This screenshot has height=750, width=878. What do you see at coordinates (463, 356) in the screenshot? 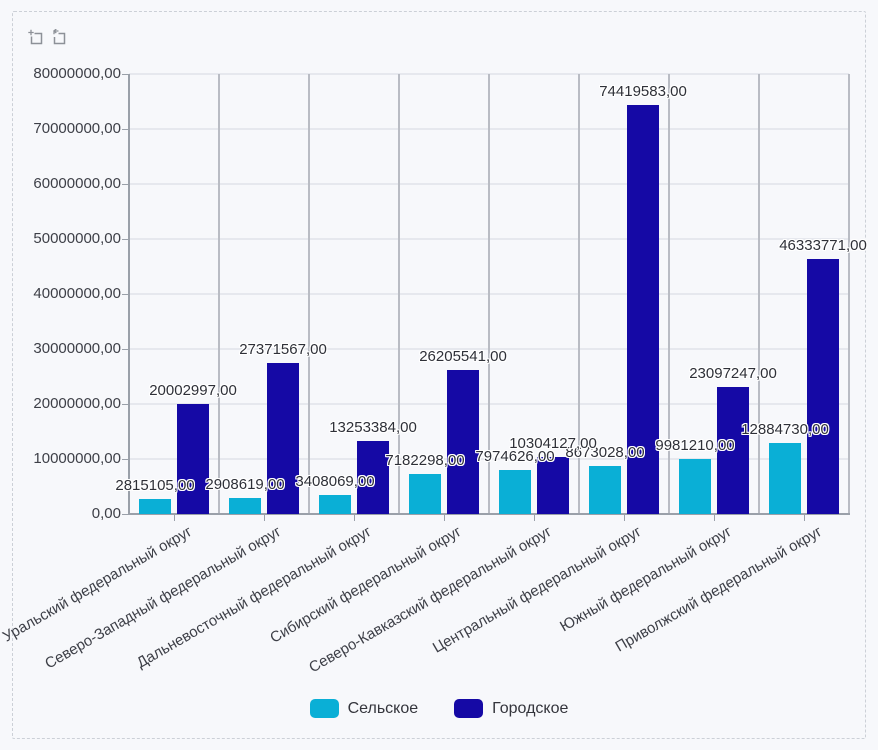
I see `bar-value-label: 26205541,00` at bounding box center [463, 356].